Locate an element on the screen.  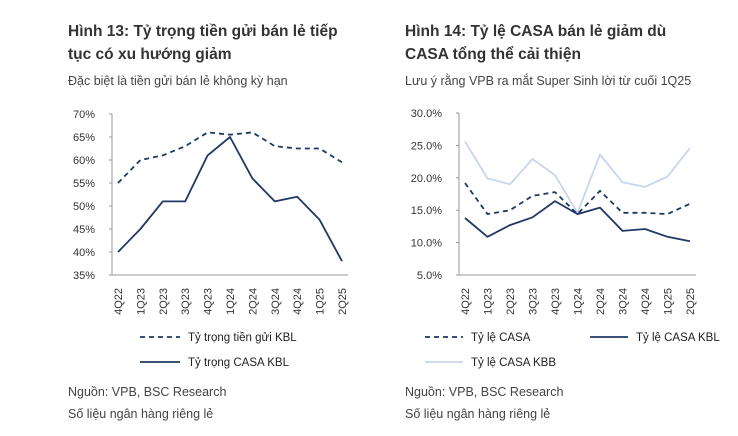
left-note: Số liệu ngân hàng riêng lẻ is located at coordinates (141, 414).